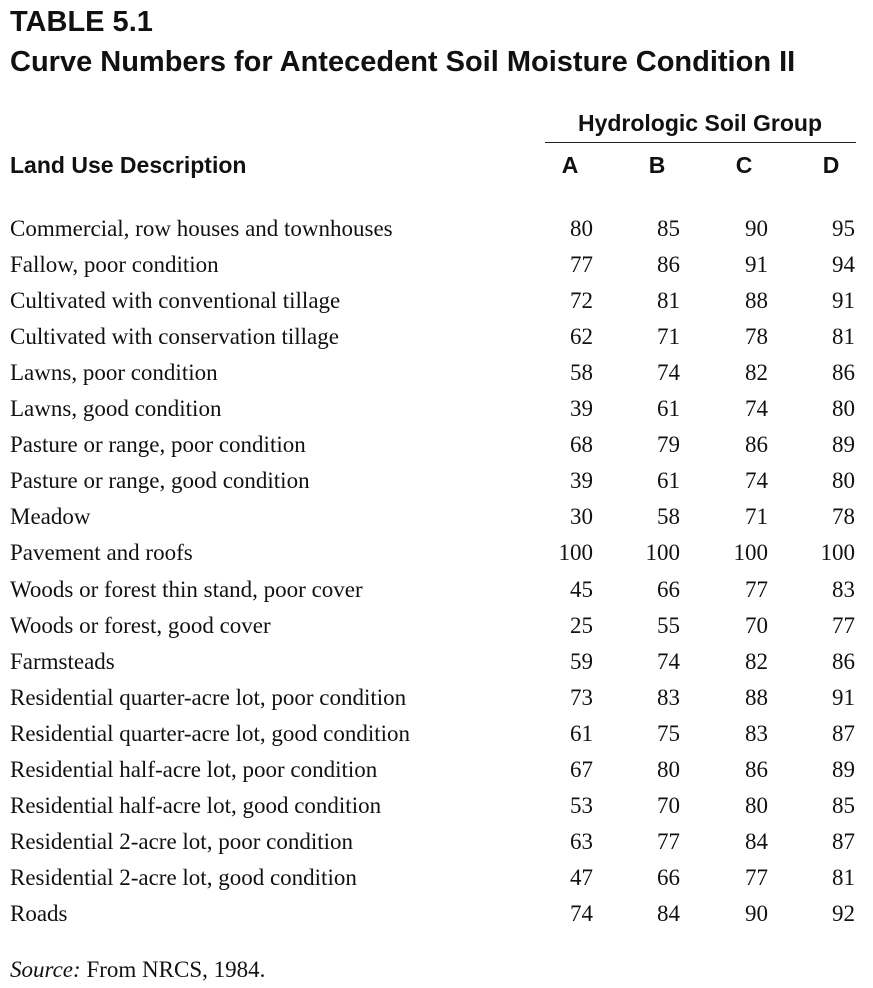 The image size is (873, 988). I want to click on cell-value: 53, so click(581, 805).